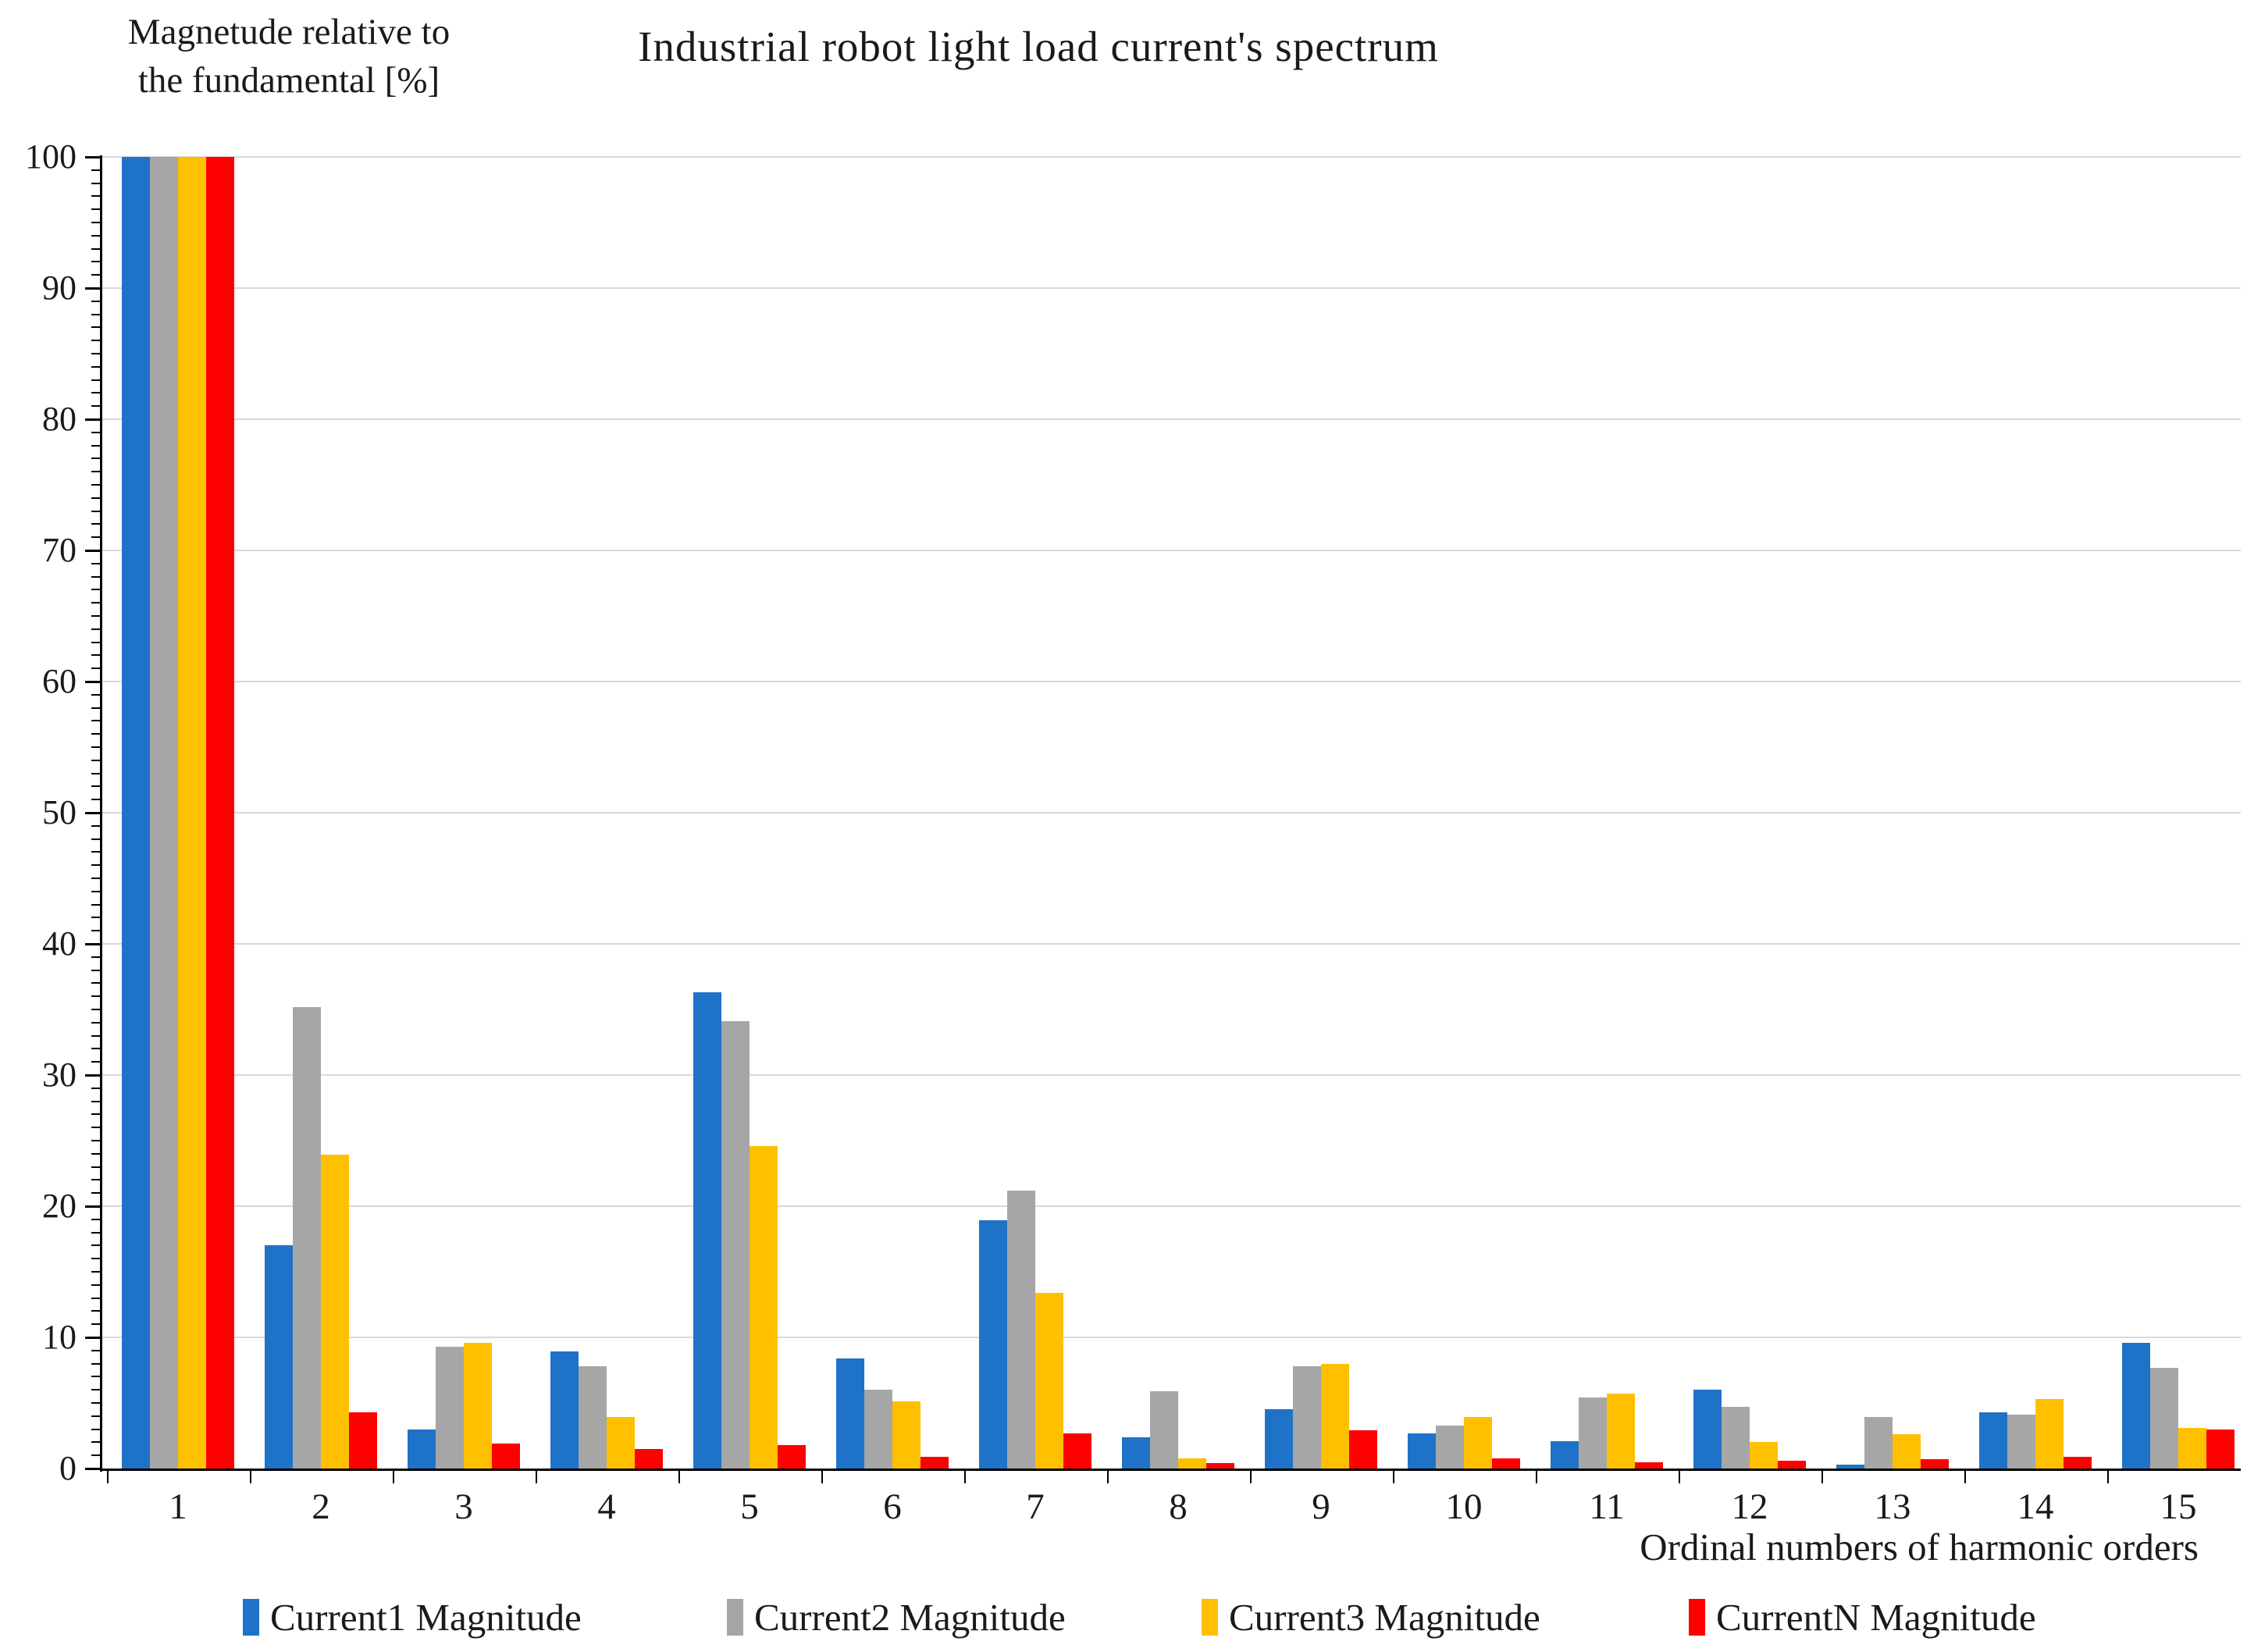 The width and height of the screenshot is (2247, 1652). I want to click on bar-series2-cat5, so click(736, 1245).